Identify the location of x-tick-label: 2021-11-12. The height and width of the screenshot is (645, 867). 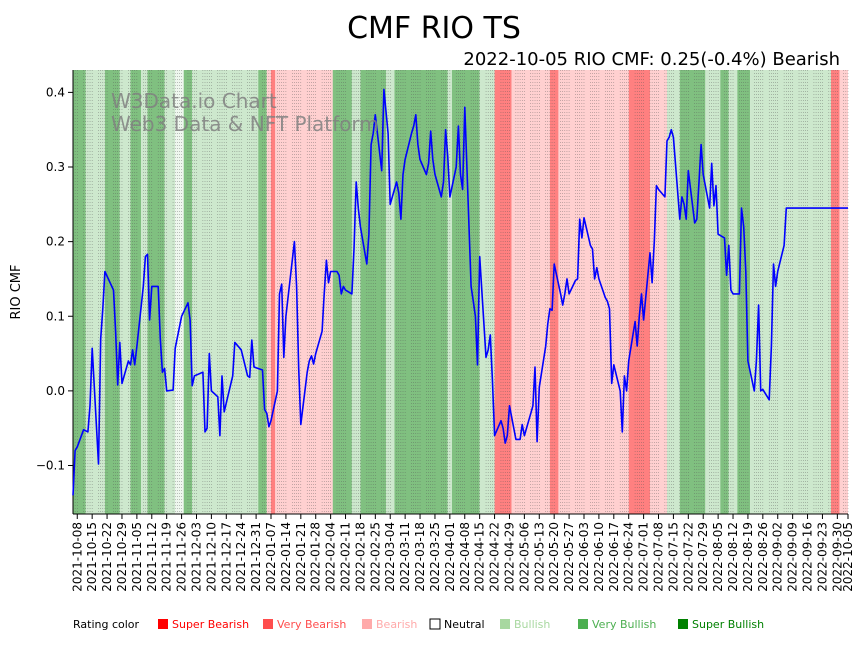
(152, 557).